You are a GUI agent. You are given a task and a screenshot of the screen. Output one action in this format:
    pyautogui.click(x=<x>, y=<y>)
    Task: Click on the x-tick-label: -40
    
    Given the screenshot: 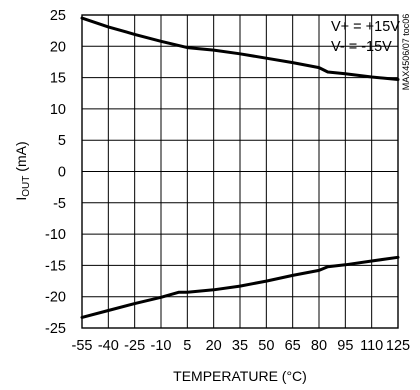 What is the action you would take?
    pyautogui.click(x=108, y=346)
    